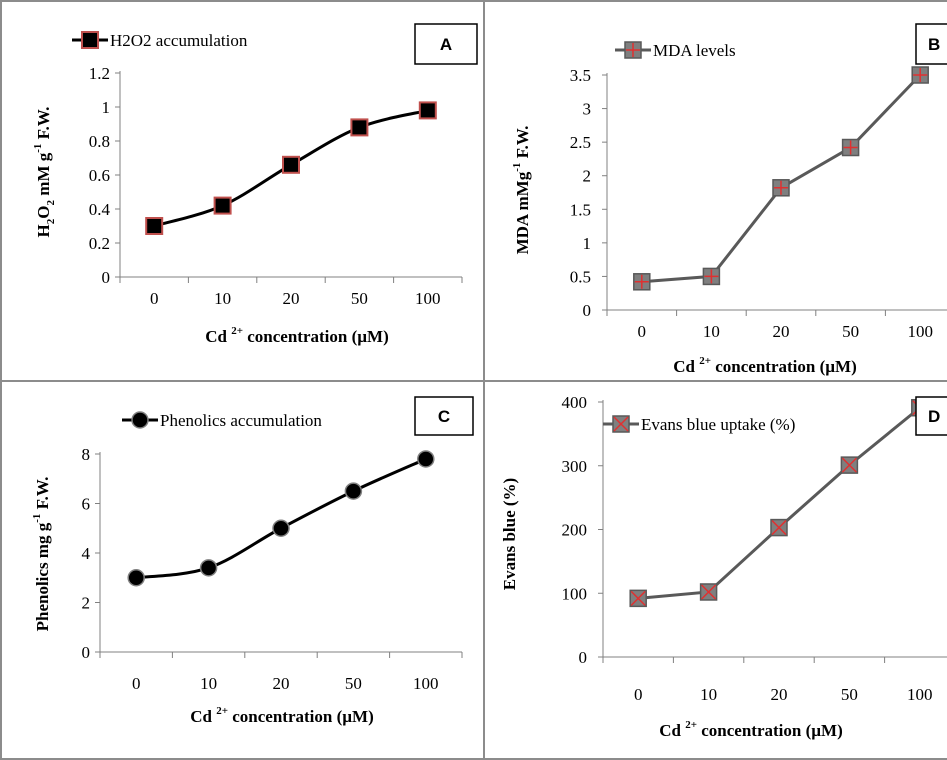  What do you see at coordinates (136, 683) in the screenshot?
I see `chart-c-x-tick-label: 0` at bounding box center [136, 683].